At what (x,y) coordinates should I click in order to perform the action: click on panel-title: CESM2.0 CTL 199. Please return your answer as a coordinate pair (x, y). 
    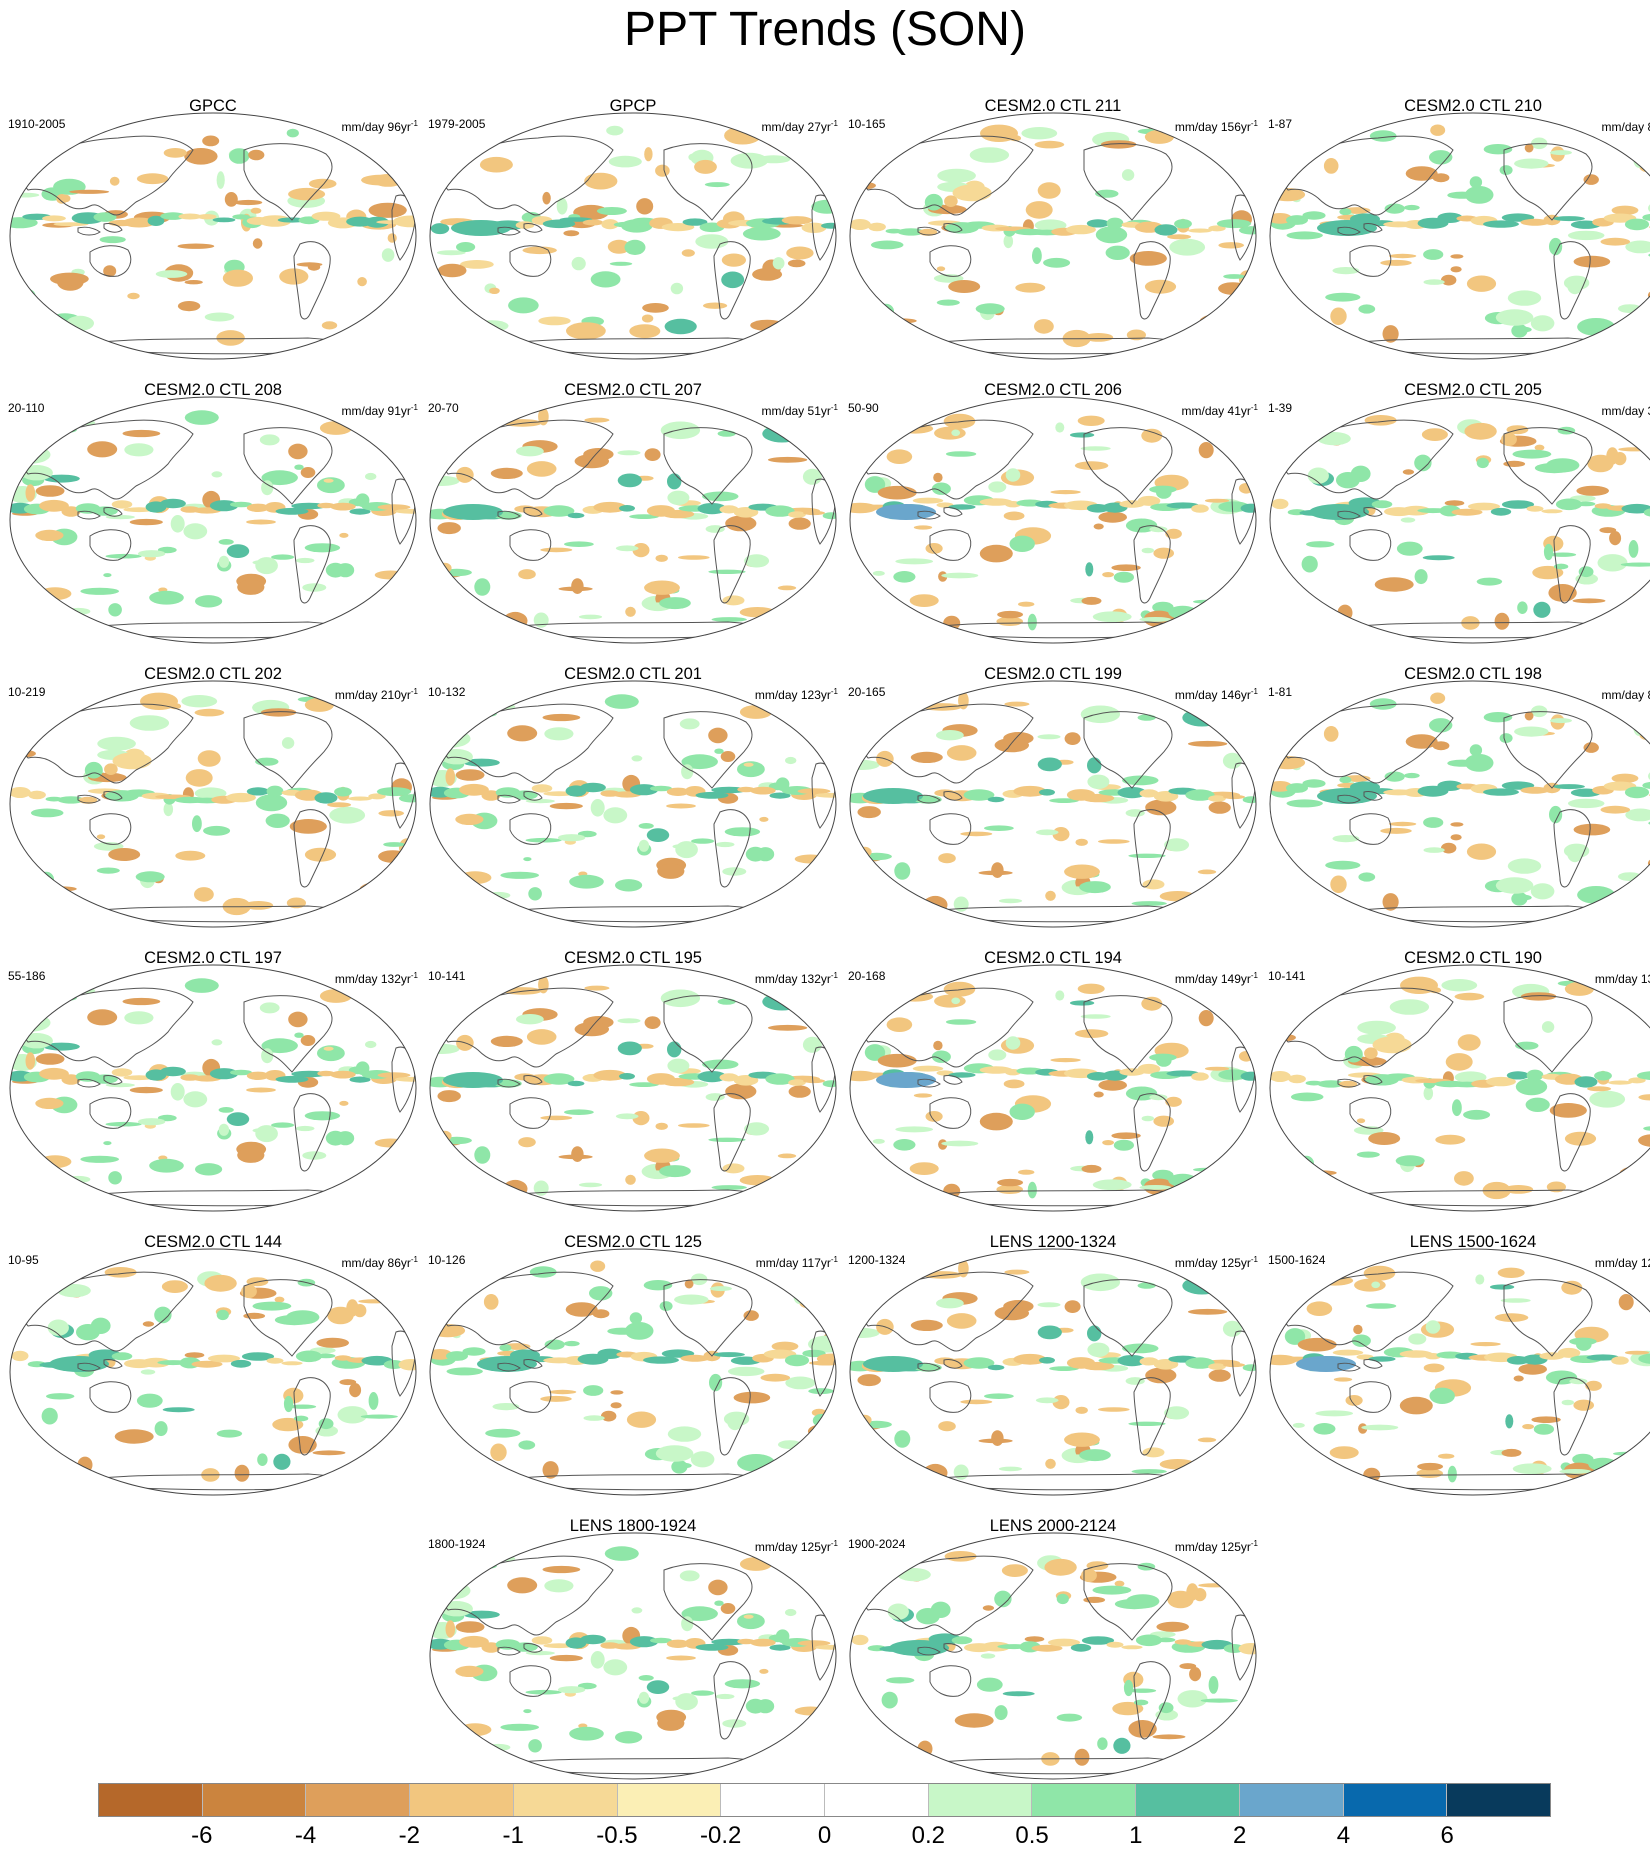
    Looking at the image, I should click on (1053, 674).